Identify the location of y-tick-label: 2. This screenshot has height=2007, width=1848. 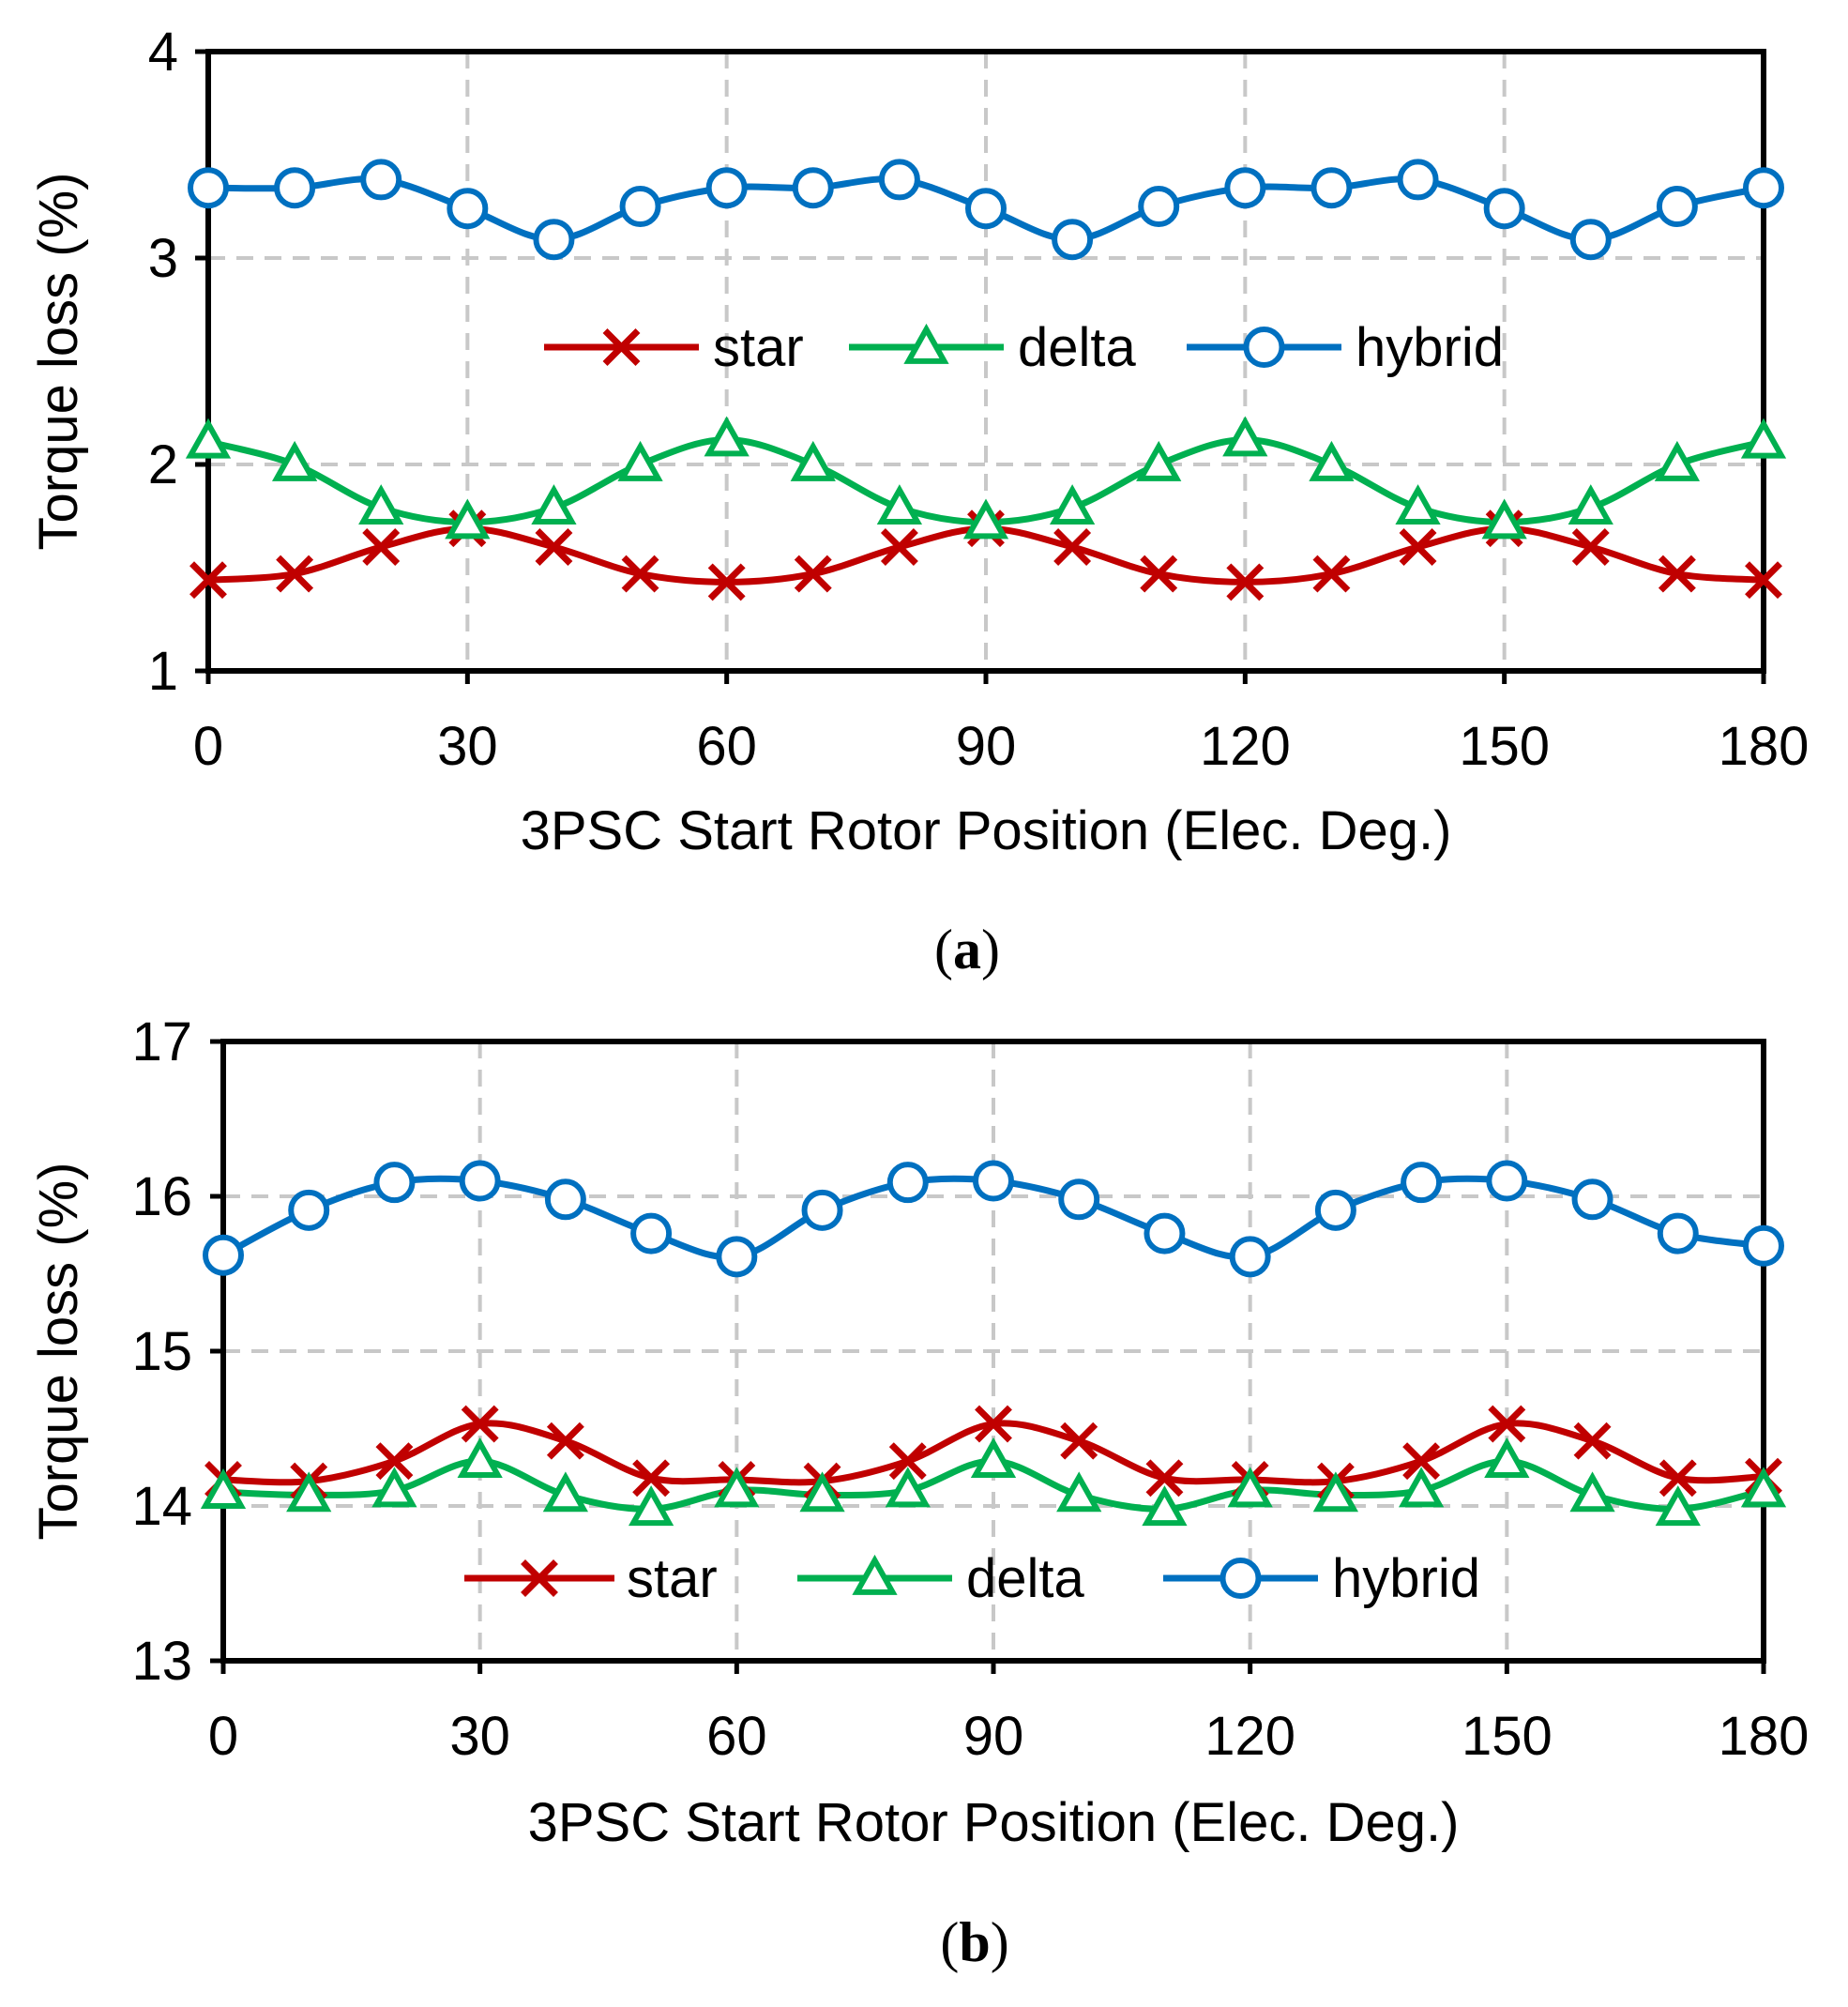
(163, 464).